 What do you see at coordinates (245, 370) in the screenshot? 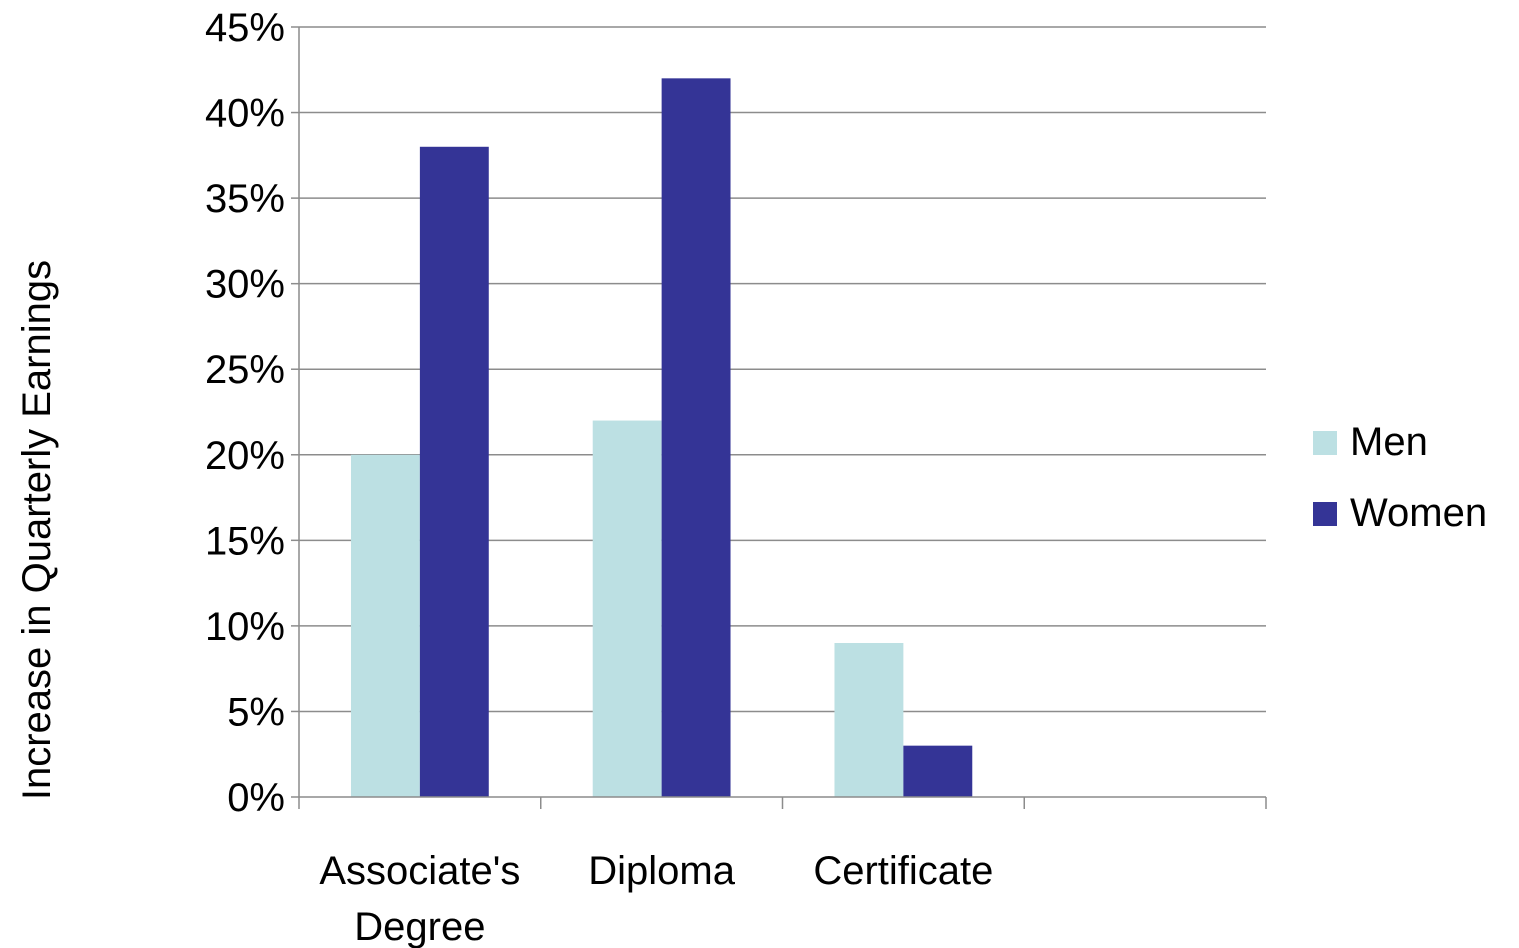
I see `y-tick-label: 25%` at bounding box center [245, 370].